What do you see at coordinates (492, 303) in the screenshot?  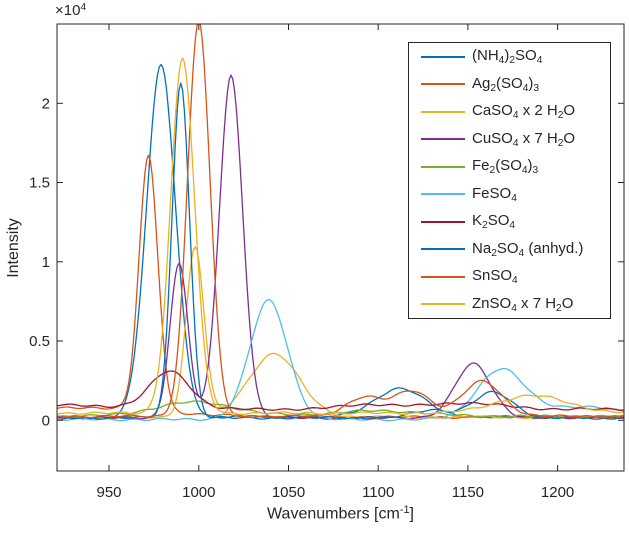 I see `text-fragment: ZnSO` at bounding box center [492, 303].